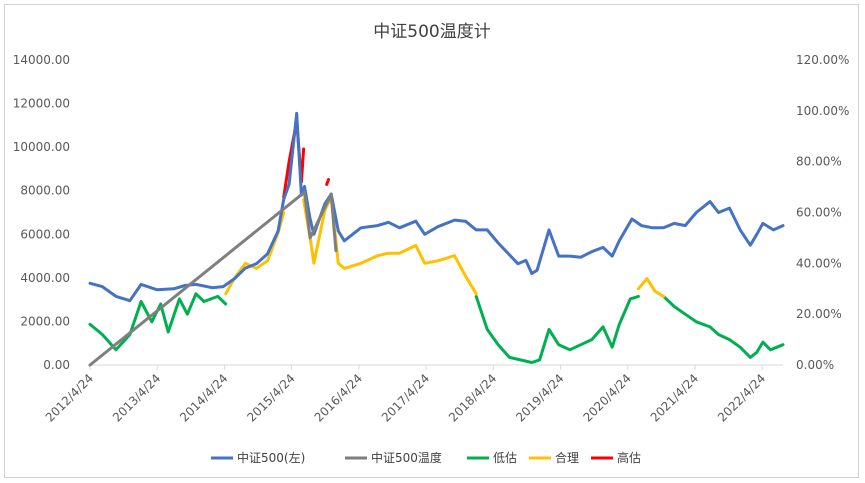  Describe the element at coordinates (539, 397) in the screenshot. I see `x-tick-label: 2019/4/24` at that location.